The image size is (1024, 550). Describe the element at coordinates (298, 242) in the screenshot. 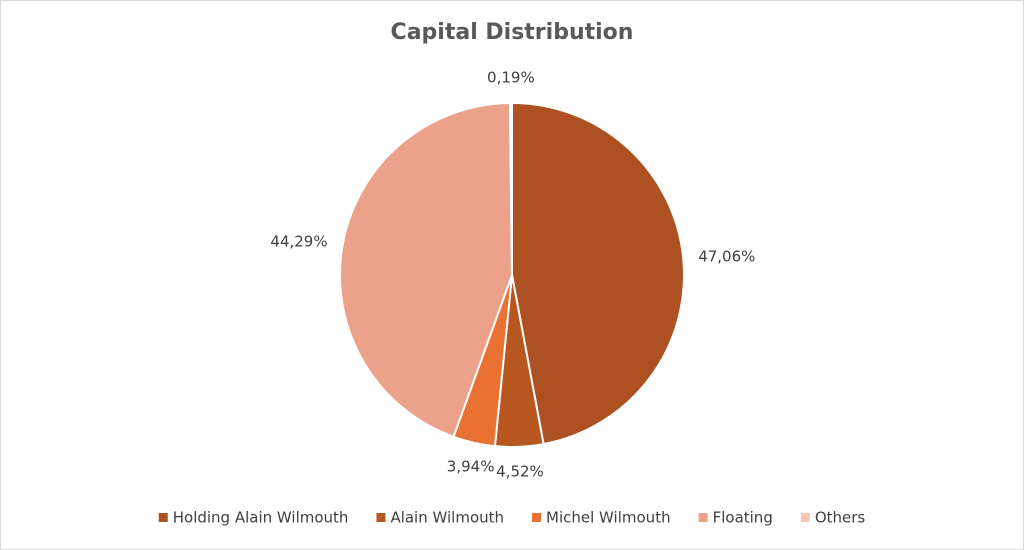

I see `data-label: 44,29%` at that location.